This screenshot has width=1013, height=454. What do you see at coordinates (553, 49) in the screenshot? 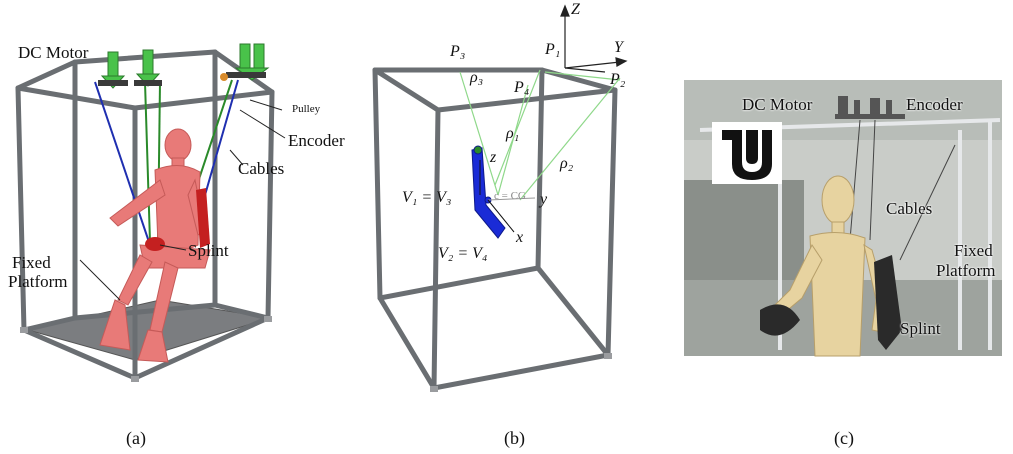
I see `point-label-p1: P₁` at bounding box center [553, 49].